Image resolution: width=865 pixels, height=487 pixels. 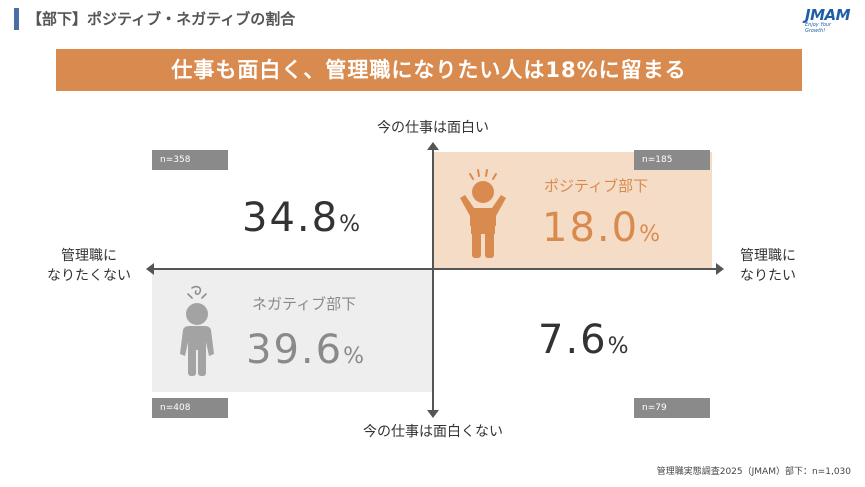 What do you see at coordinates (768, 266) in the screenshot?
I see `axis-label-right: 管理職に なりたい` at bounding box center [768, 266].